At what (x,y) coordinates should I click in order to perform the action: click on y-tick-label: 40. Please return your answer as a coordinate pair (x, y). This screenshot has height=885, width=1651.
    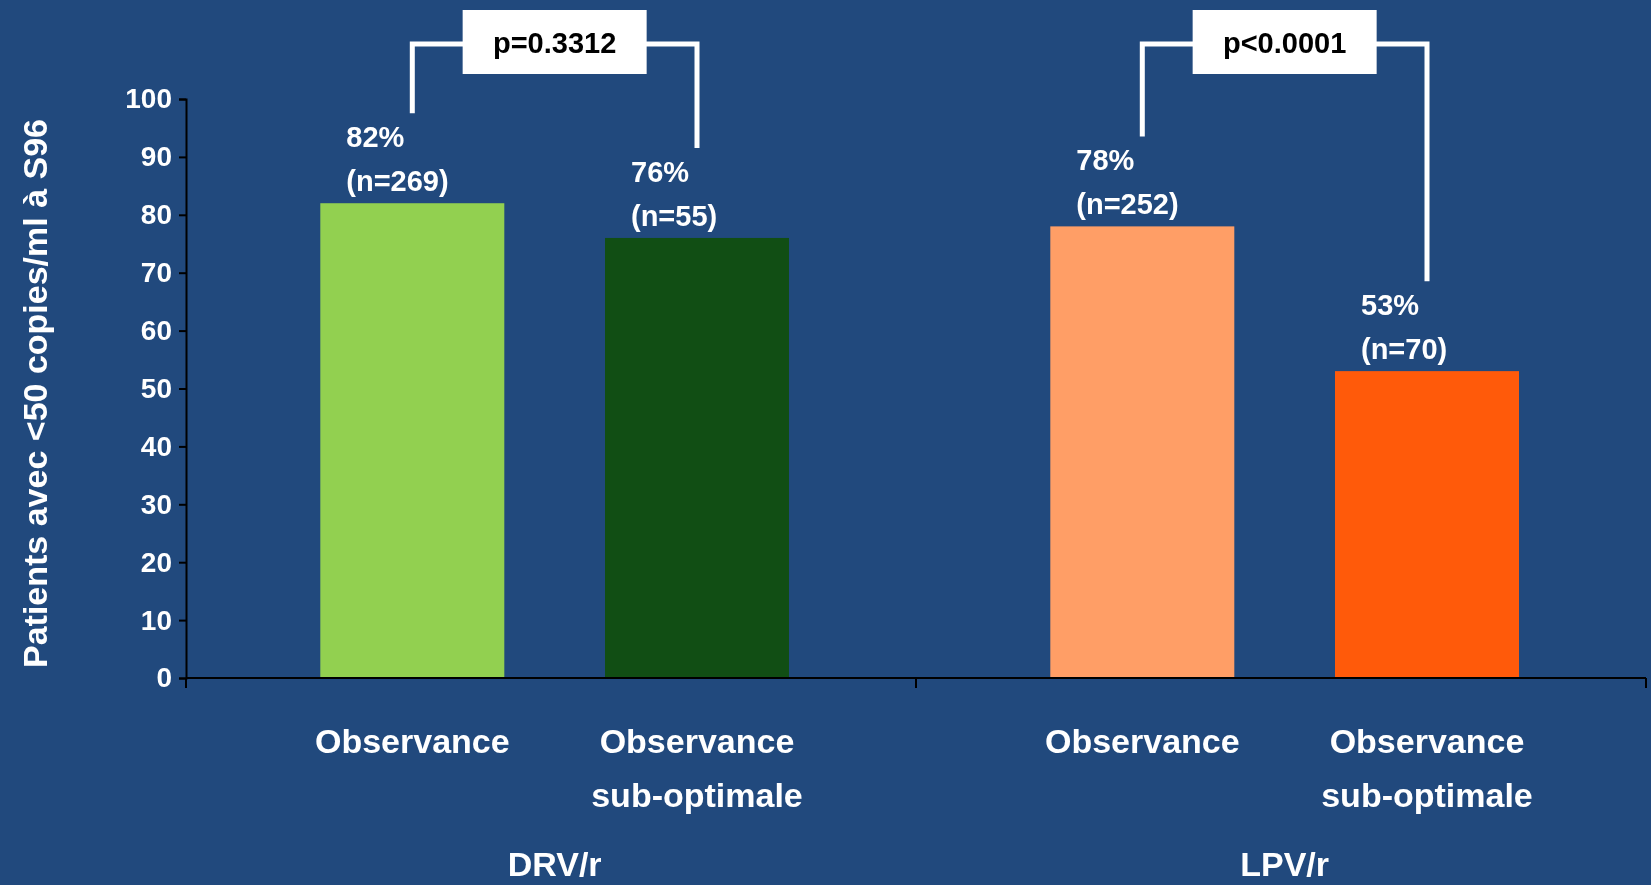
    Looking at the image, I should click on (156, 446).